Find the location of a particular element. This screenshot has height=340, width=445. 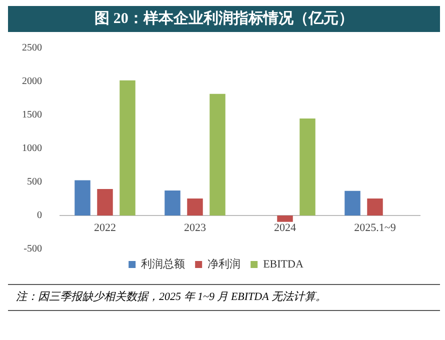

x-tick-label: 2023 is located at coordinates (195, 228).